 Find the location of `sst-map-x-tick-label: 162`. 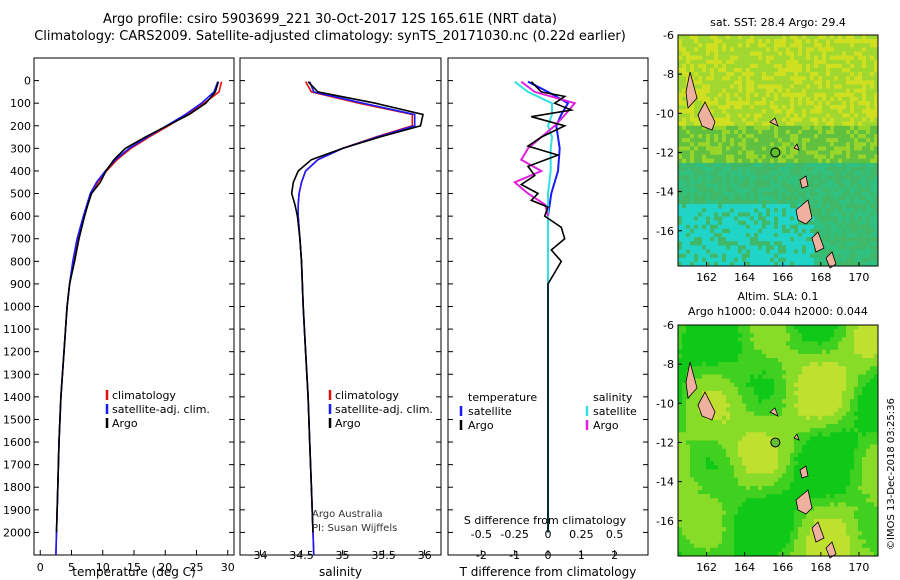

sst-map-x-tick-label: 162 is located at coordinates (706, 277).